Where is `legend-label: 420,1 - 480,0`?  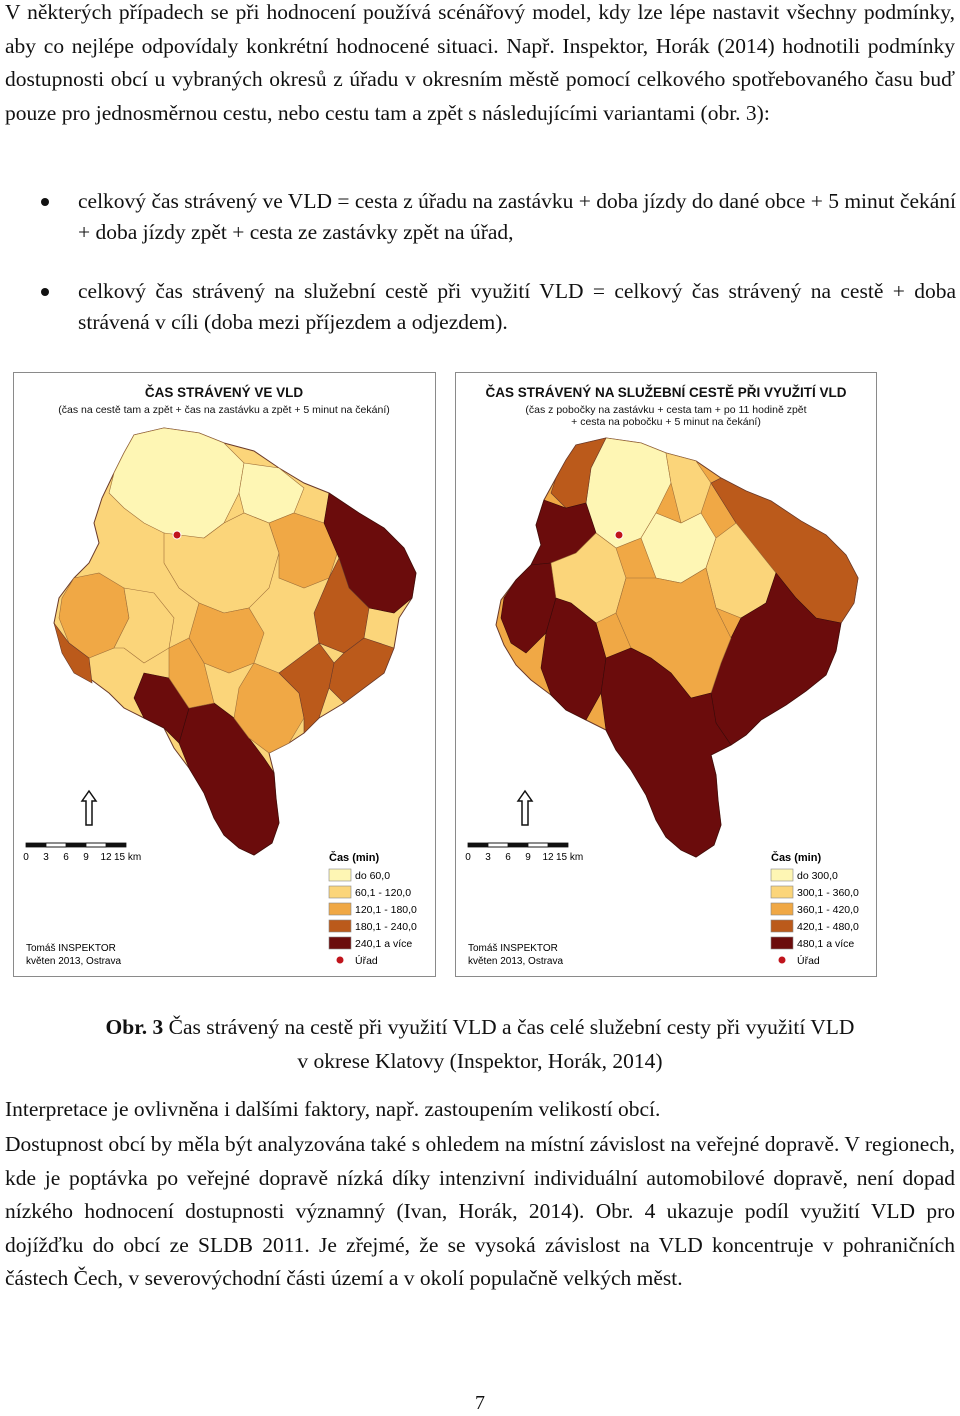
legend-label: 420,1 - 480,0 is located at coordinates (828, 927).